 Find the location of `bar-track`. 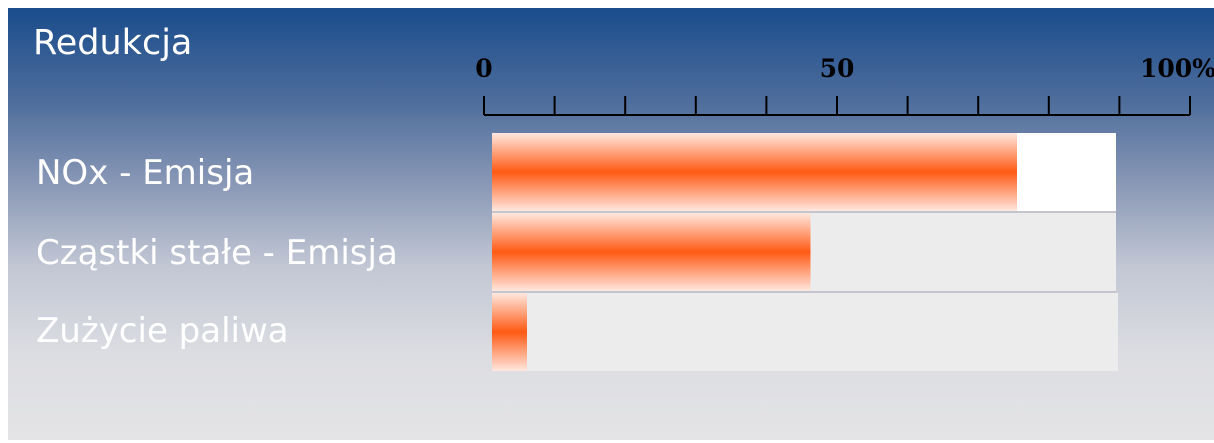

bar-track is located at coordinates (805, 332).